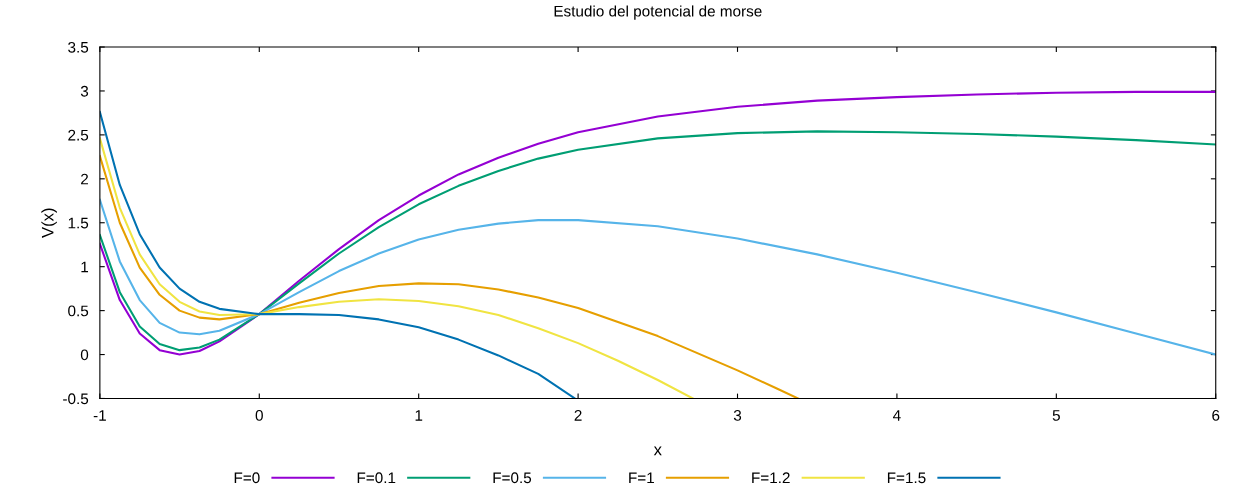 Image resolution: width=1233 pixels, height=495 pixels. What do you see at coordinates (658, 12) in the screenshot?
I see `chart-title: Estudio del potencial de morse` at bounding box center [658, 12].